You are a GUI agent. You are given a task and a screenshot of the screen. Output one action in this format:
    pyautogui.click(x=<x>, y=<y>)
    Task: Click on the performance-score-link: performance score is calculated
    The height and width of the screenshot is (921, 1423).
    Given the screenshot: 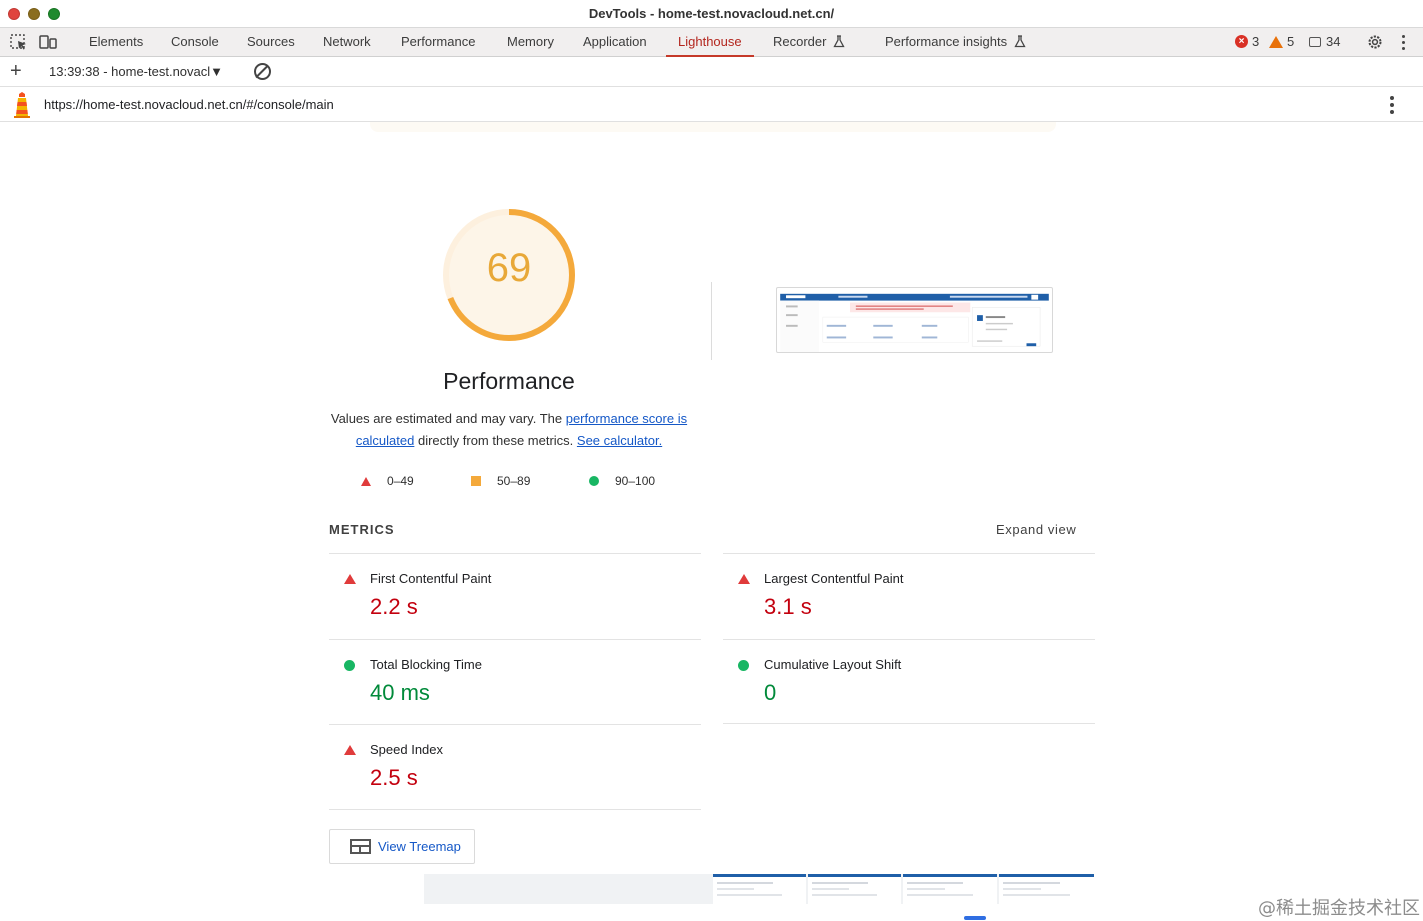 What is the action you would take?
    pyautogui.click(x=521, y=429)
    